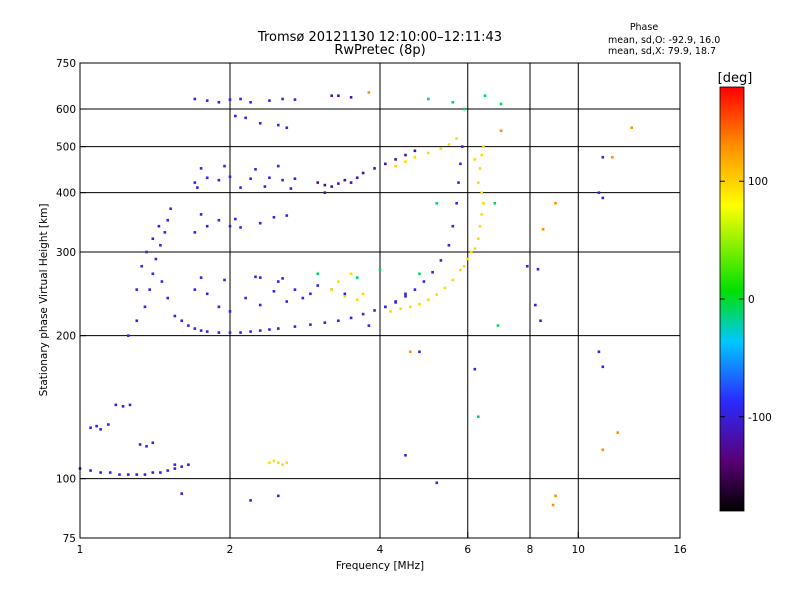  I want to click on x-tick-label: 16, so click(680, 550).